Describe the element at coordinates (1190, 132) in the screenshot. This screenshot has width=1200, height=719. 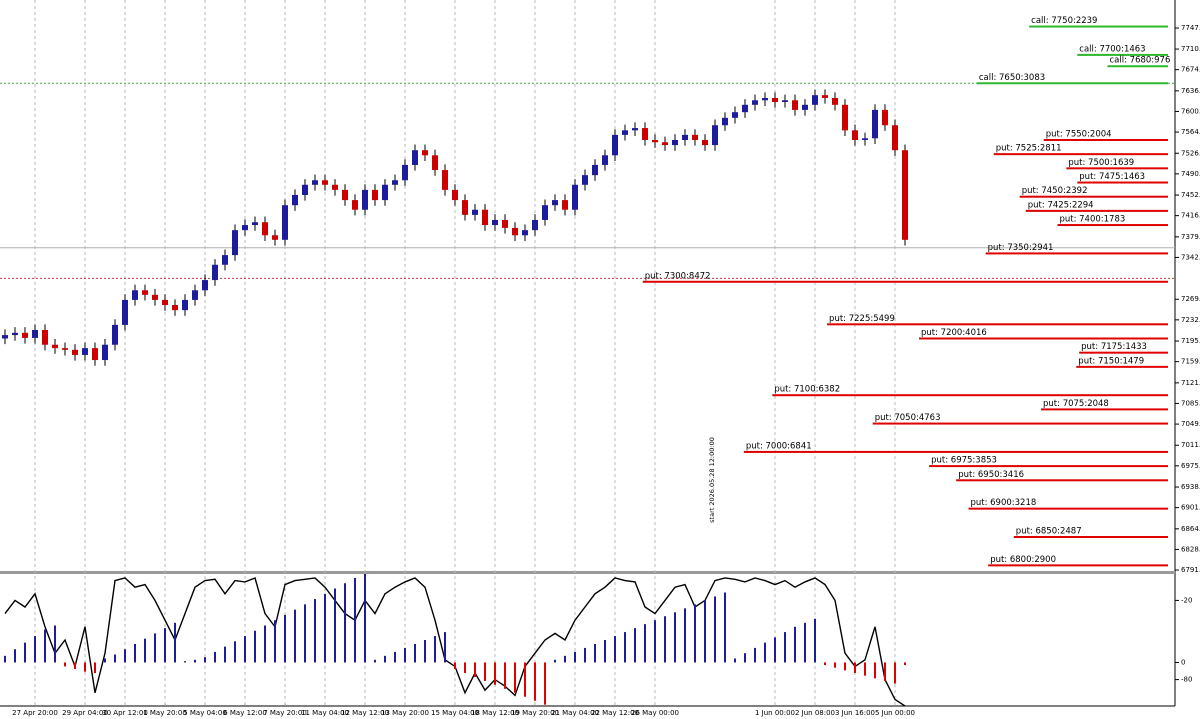
I see `y-tick-label: 7564.00` at that location.